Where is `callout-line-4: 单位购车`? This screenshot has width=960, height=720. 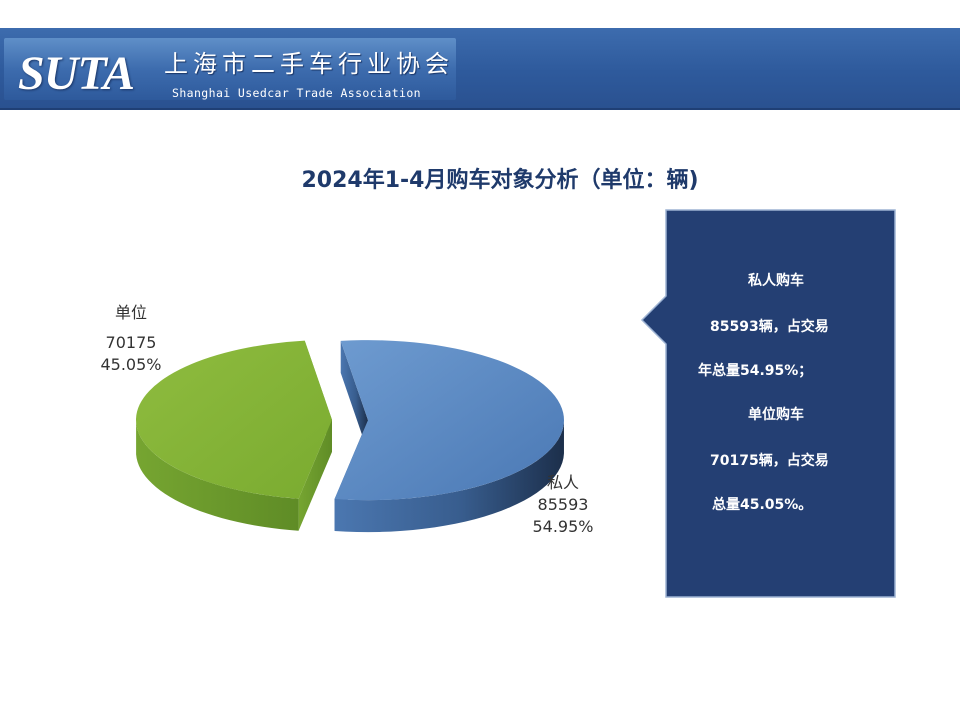
callout-line-4: 单位购车 is located at coordinates (776, 415).